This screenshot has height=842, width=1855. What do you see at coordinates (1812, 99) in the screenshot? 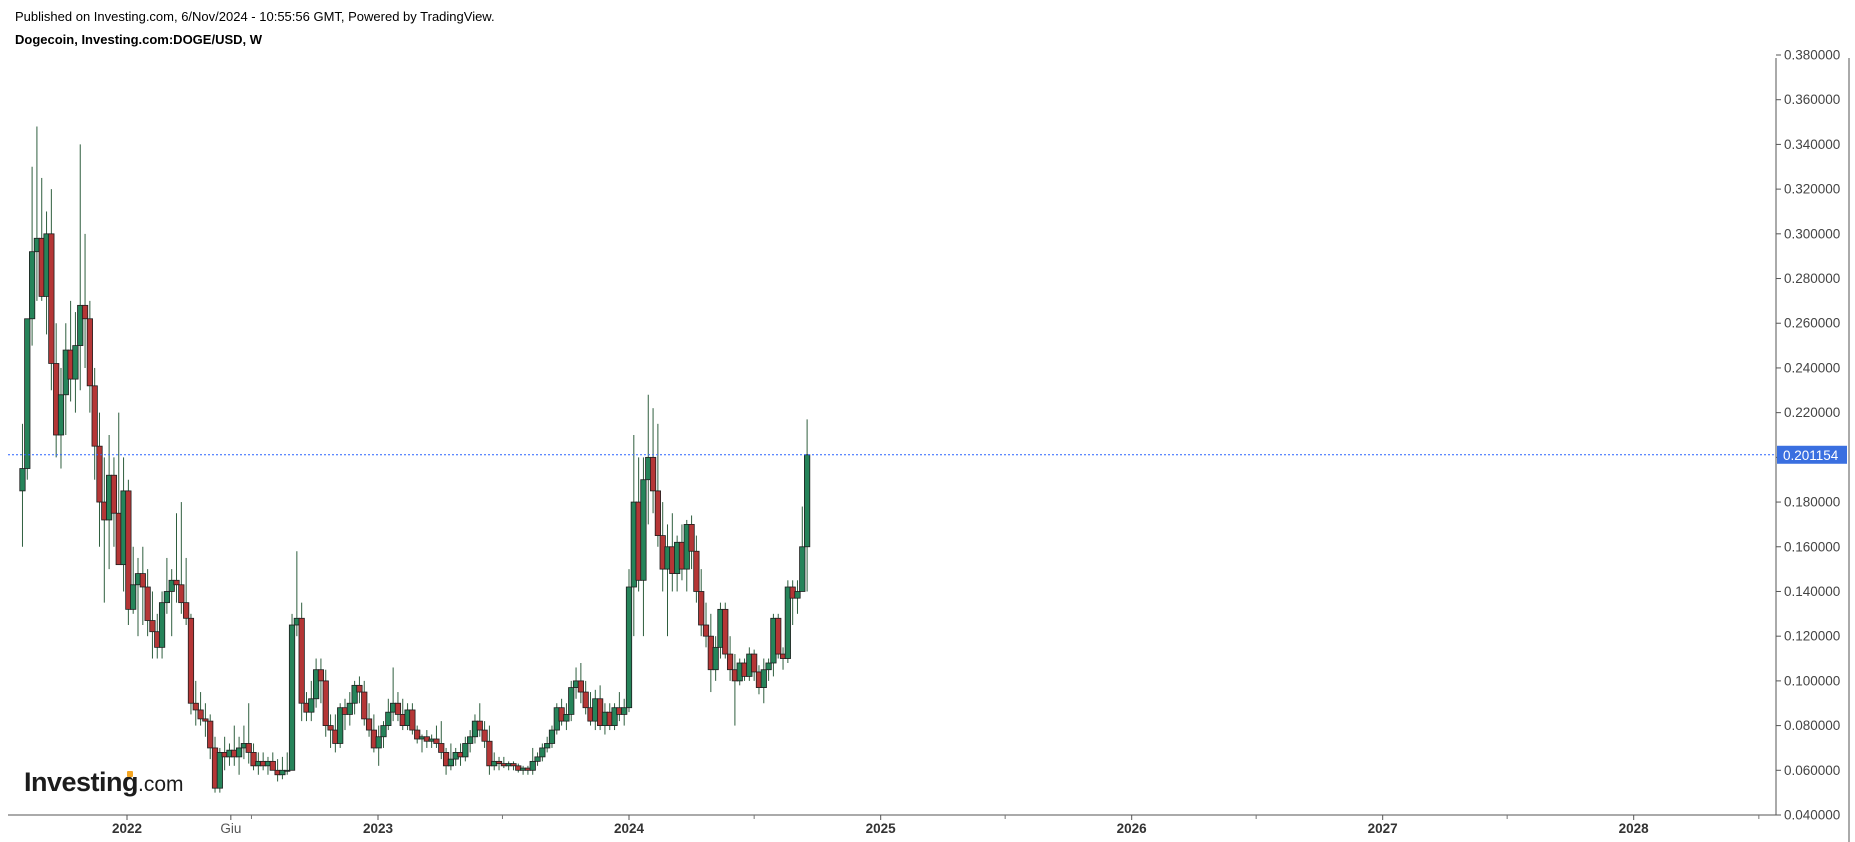
I see `y-tick-label: 0.360000` at bounding box center [1812, 99].